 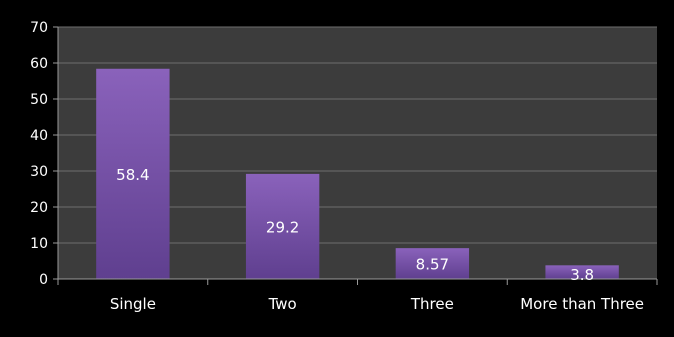 I want to click on bar-three, so click(x=432, y=263).